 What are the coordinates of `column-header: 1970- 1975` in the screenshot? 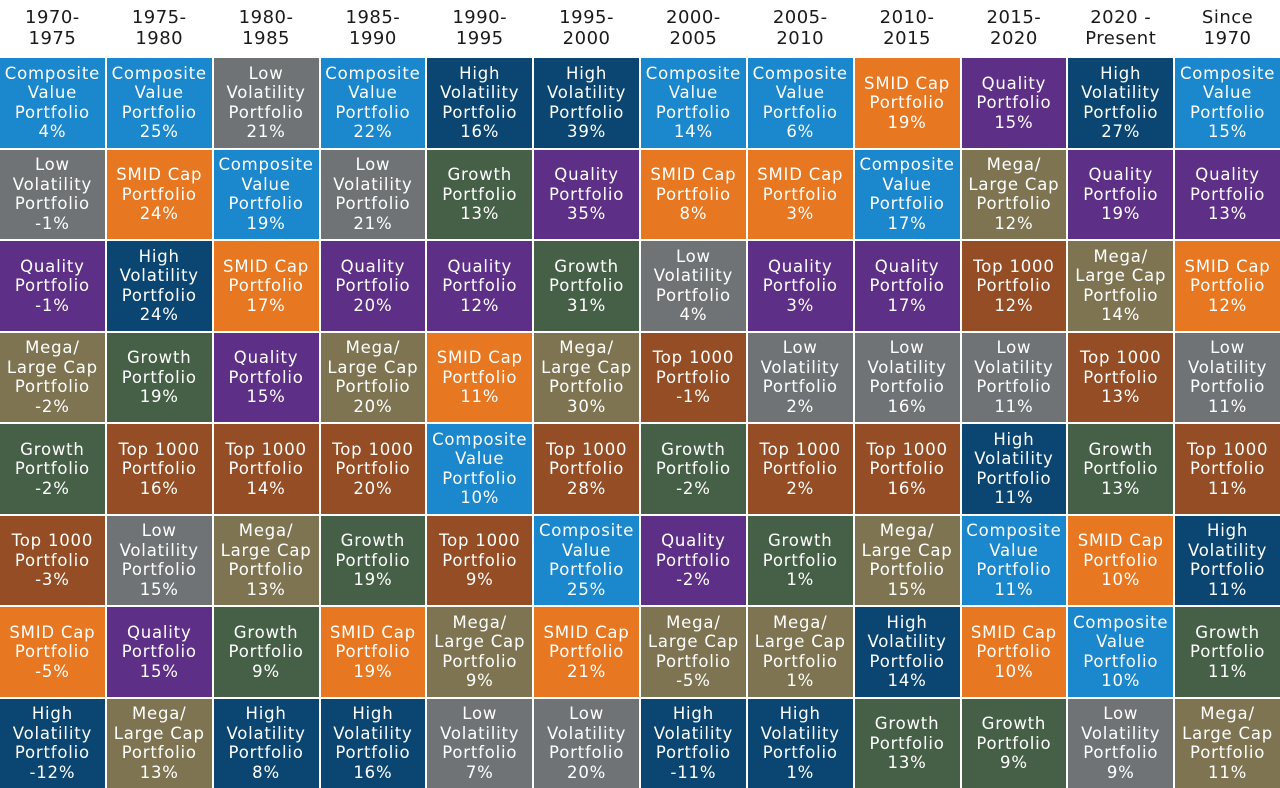 It's located at (52, 28).